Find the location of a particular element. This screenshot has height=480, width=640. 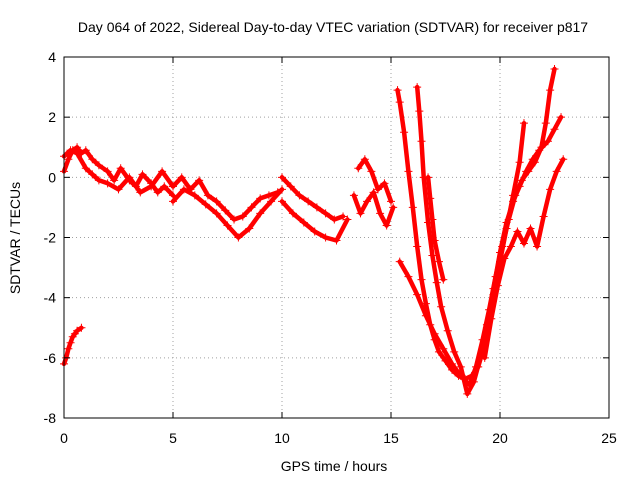

y-tick-label: 0 is located at coordinates (52, 177).